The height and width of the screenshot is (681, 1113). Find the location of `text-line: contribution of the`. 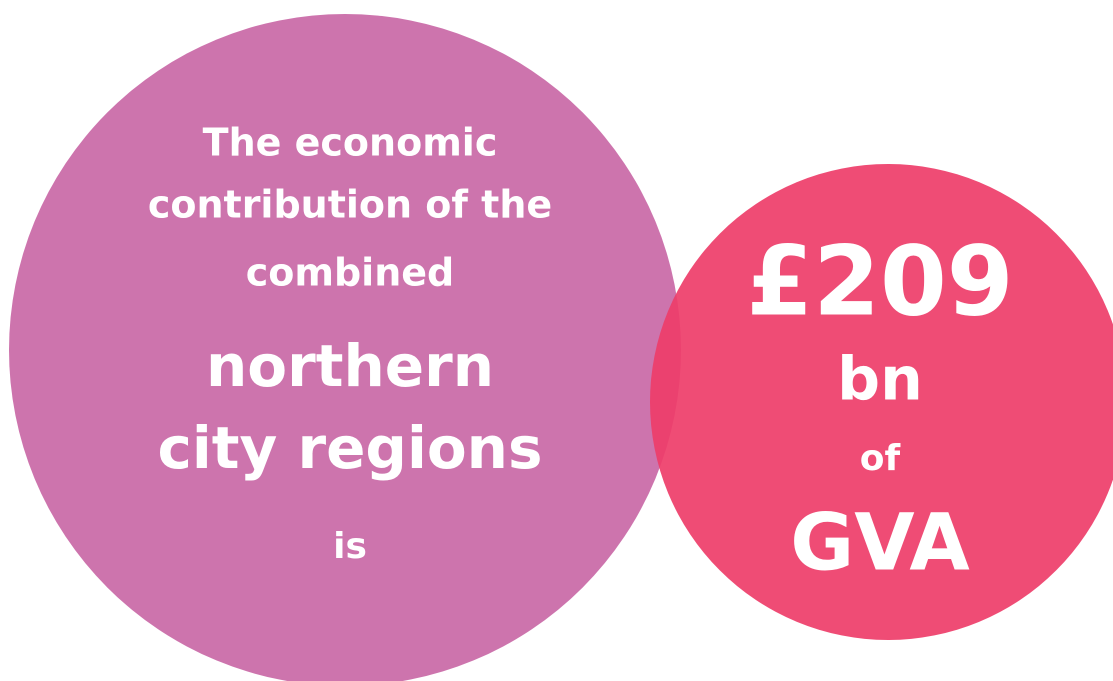

text-line: contribution of the is located at coordinates (350, 205).